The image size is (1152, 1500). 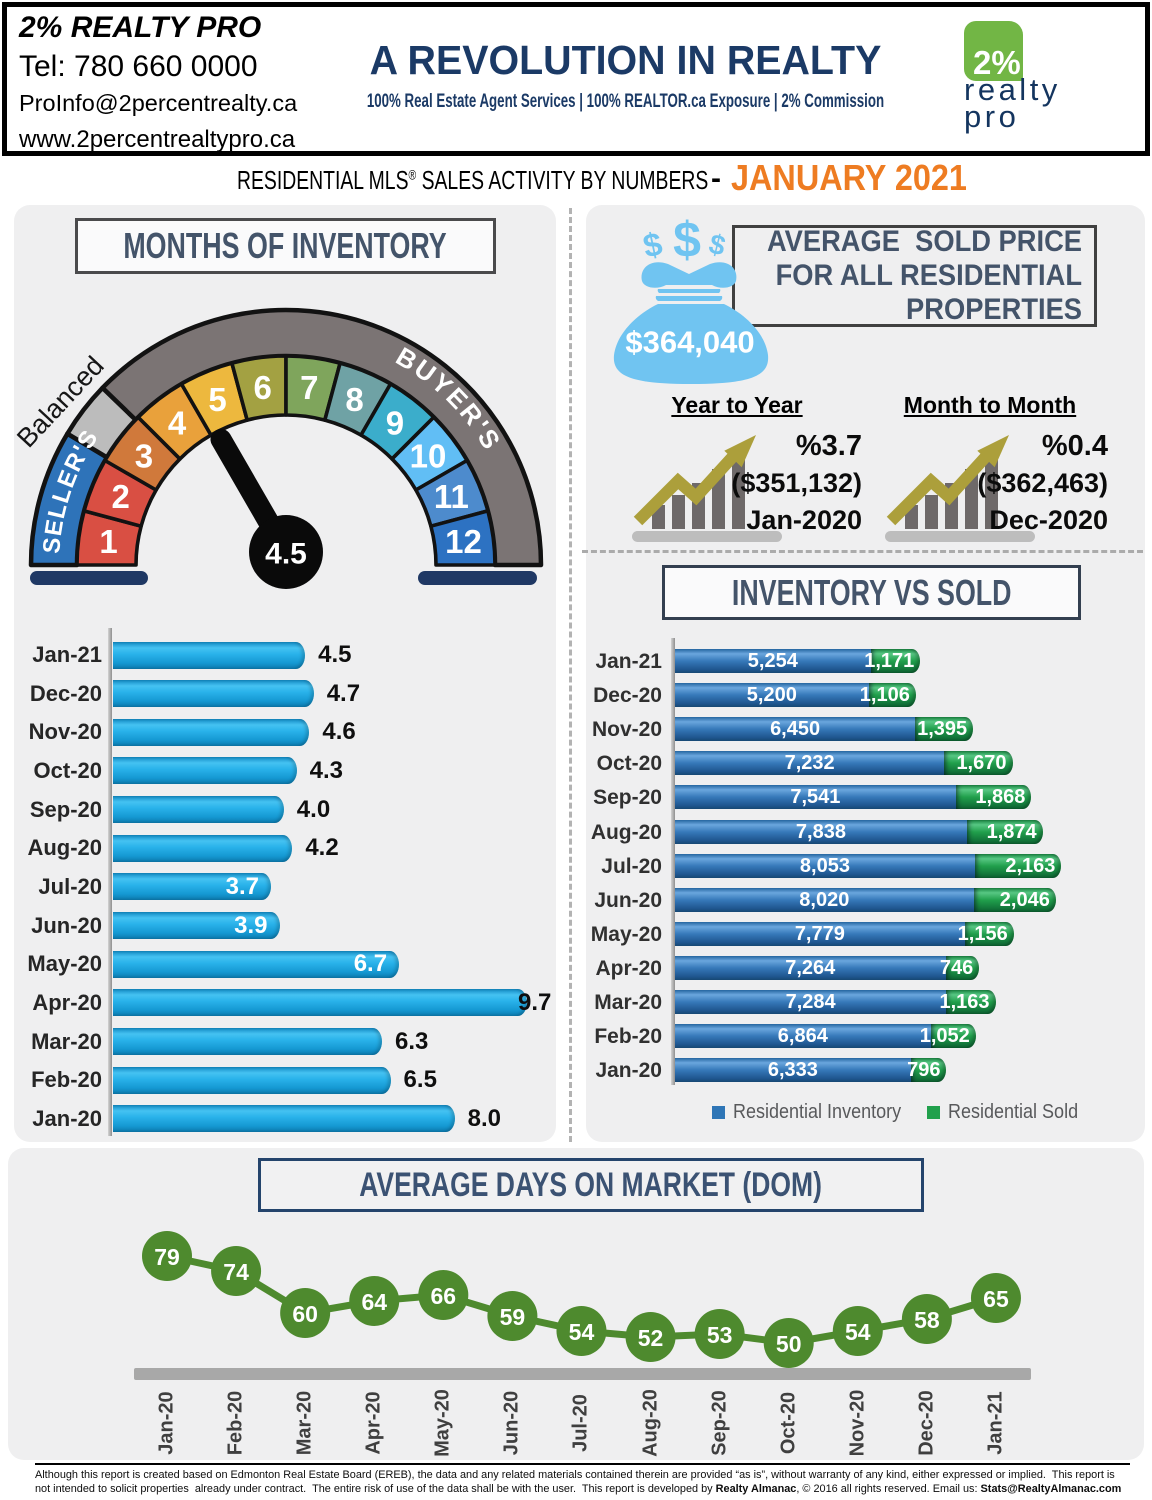 What do you see at coordinates (580, 1423) in the screenshot?
I see `dom-tick-text: Jul-20` at bounding box center [580, 1423].